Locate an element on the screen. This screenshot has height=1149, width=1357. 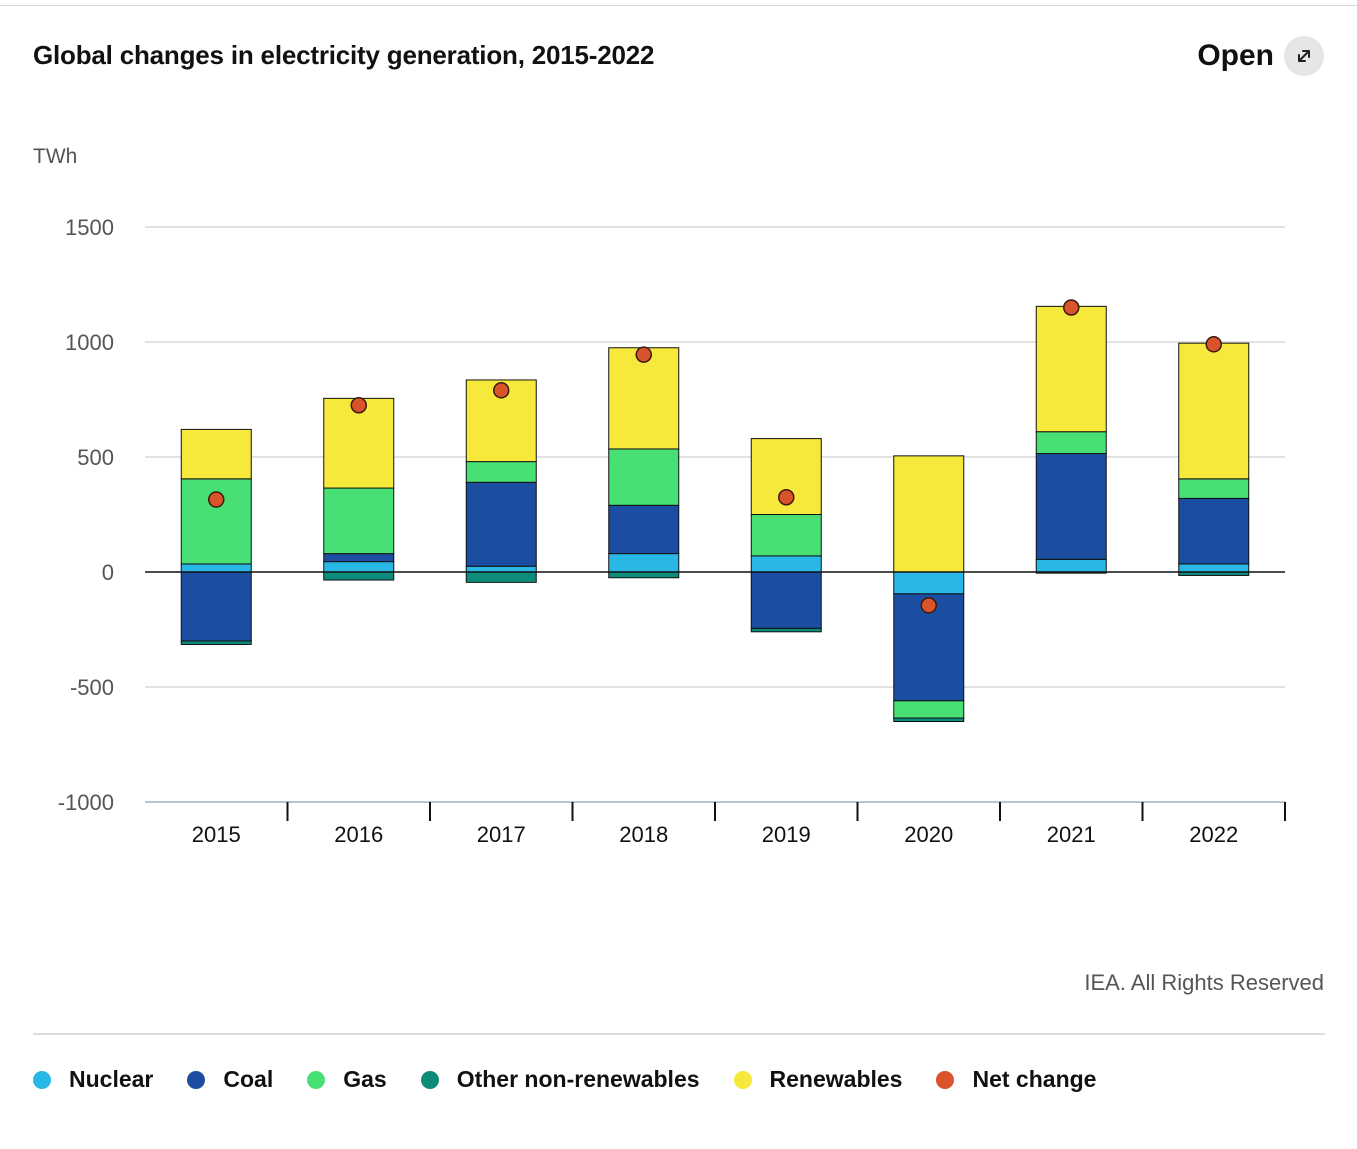
bar-gas-2017 is located at coordinates (501, 472).